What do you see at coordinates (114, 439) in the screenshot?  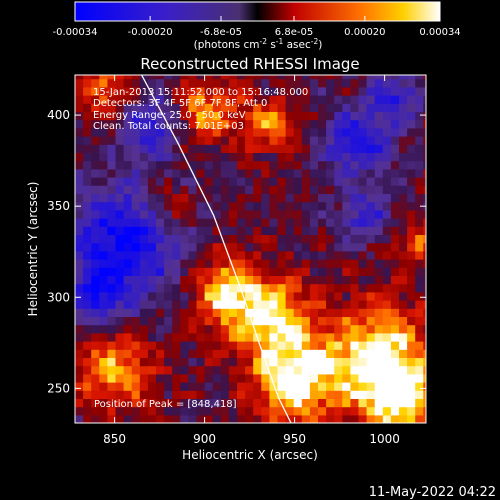 I see `x-tick-label: 850` at bounding box center [114, 439].